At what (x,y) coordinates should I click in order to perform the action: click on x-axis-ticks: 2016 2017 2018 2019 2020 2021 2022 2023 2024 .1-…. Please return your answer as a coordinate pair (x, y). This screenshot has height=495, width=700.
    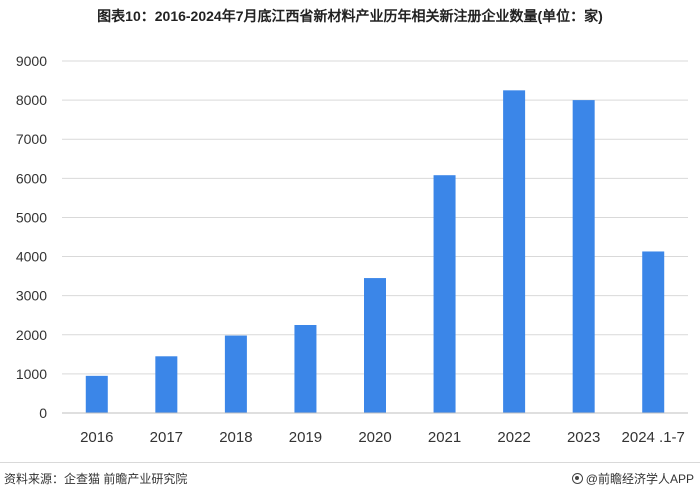
    Looking at the image, I should click on (382, 437).